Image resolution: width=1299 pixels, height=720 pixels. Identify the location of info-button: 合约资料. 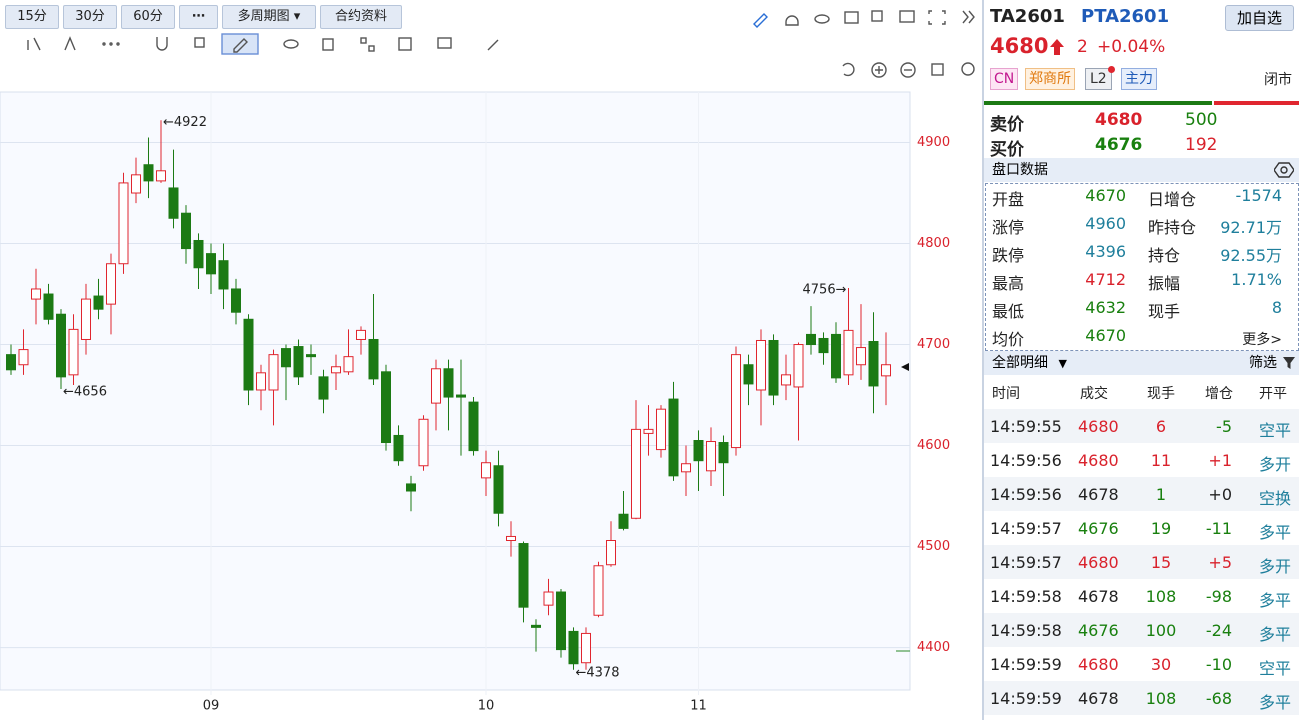
(361, 17).